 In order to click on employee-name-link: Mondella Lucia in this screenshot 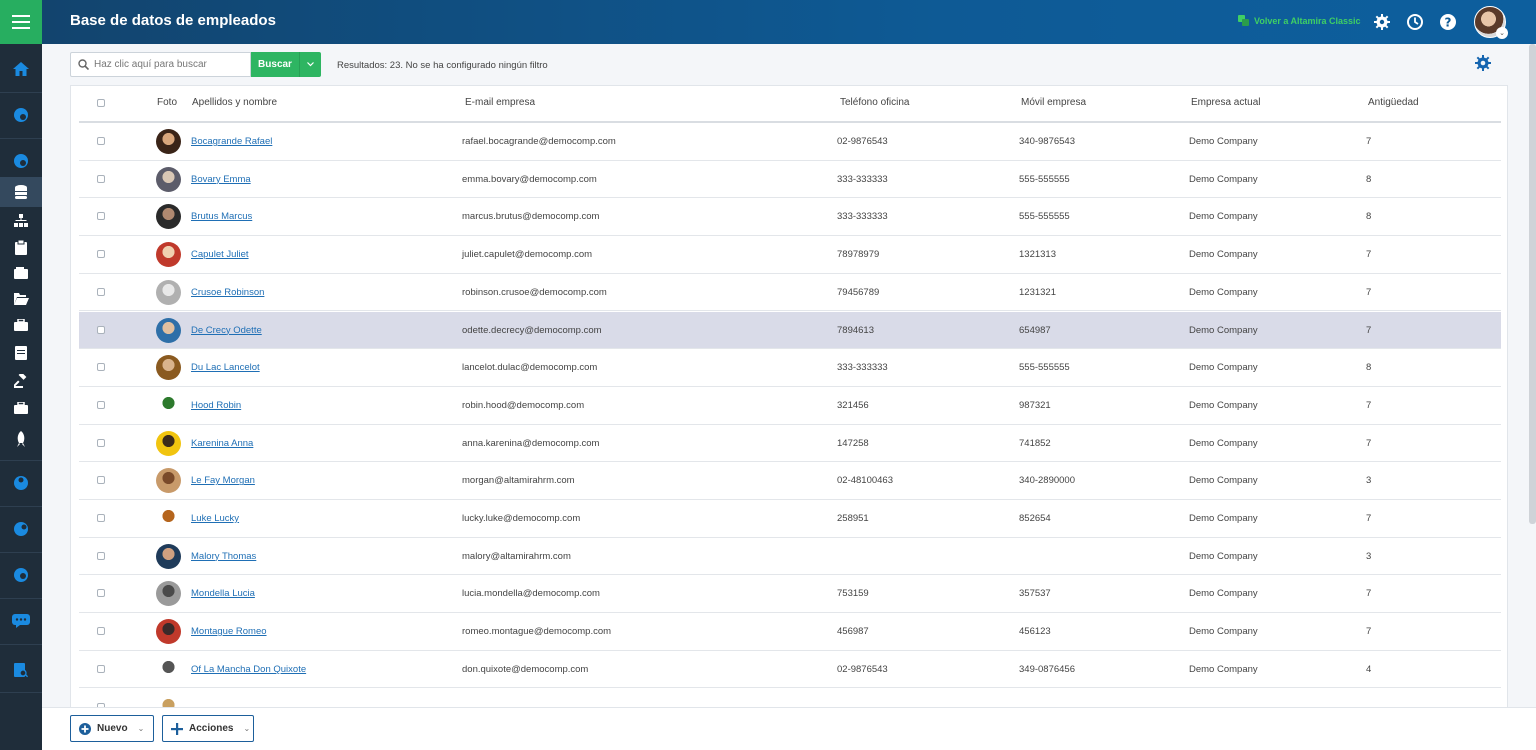, I will do `click(223, 594)`.